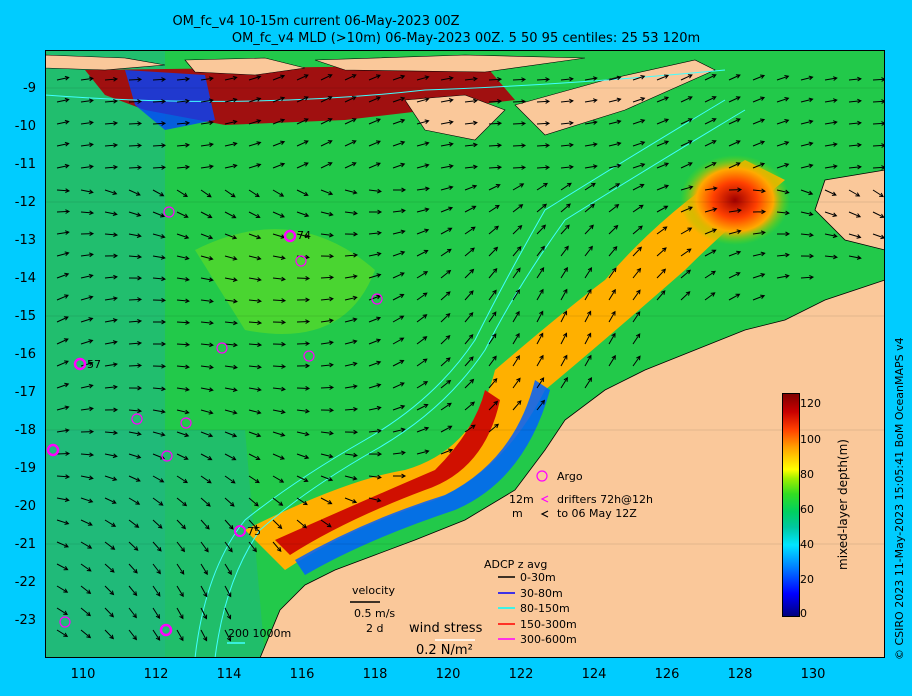  What do you see at coordinates (813, 674) in the screenshot?
I see `x-tick: 130` at bounding box center [813, 674].